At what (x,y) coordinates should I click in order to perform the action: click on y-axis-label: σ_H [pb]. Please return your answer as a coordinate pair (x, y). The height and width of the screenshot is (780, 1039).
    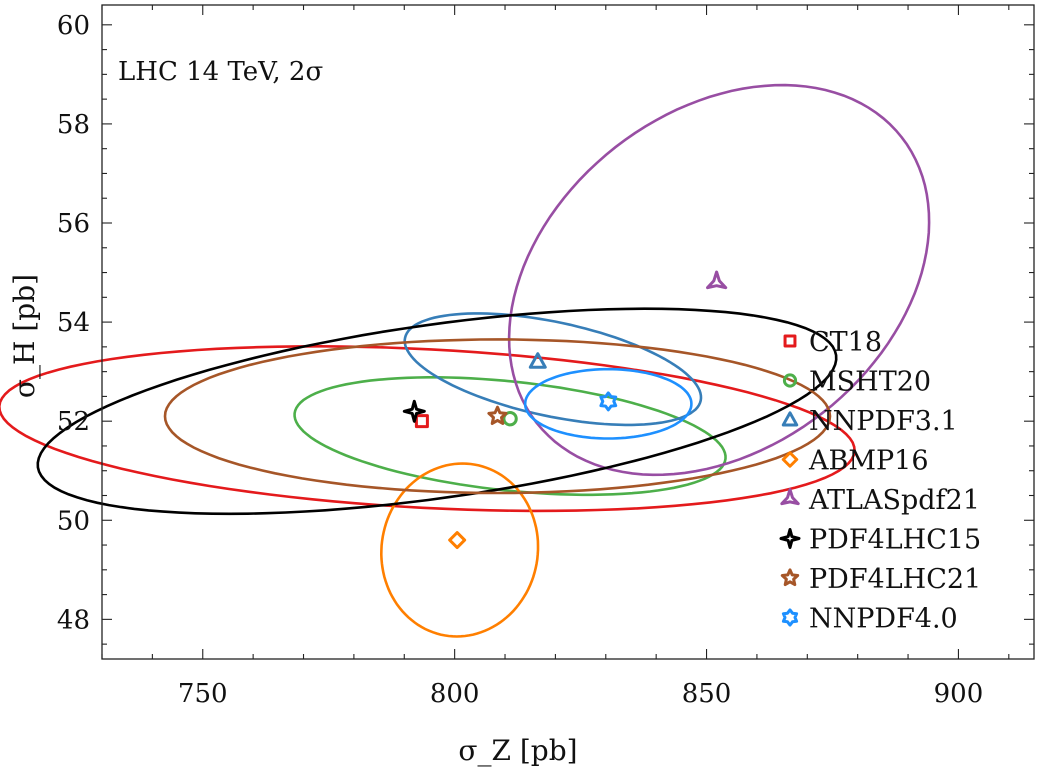
    Looking at the image, I should click on (24, 336).